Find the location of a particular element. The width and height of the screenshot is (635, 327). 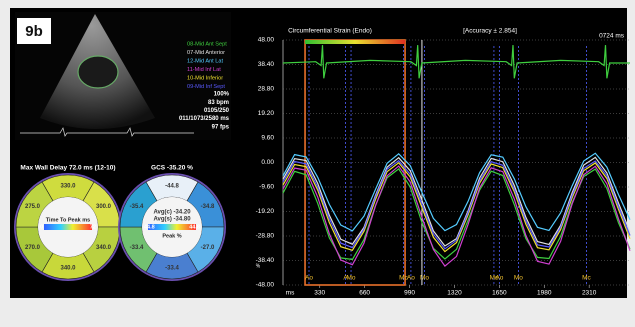

map-center-label: Time To Peak ms is located at coordinates (68, 220).